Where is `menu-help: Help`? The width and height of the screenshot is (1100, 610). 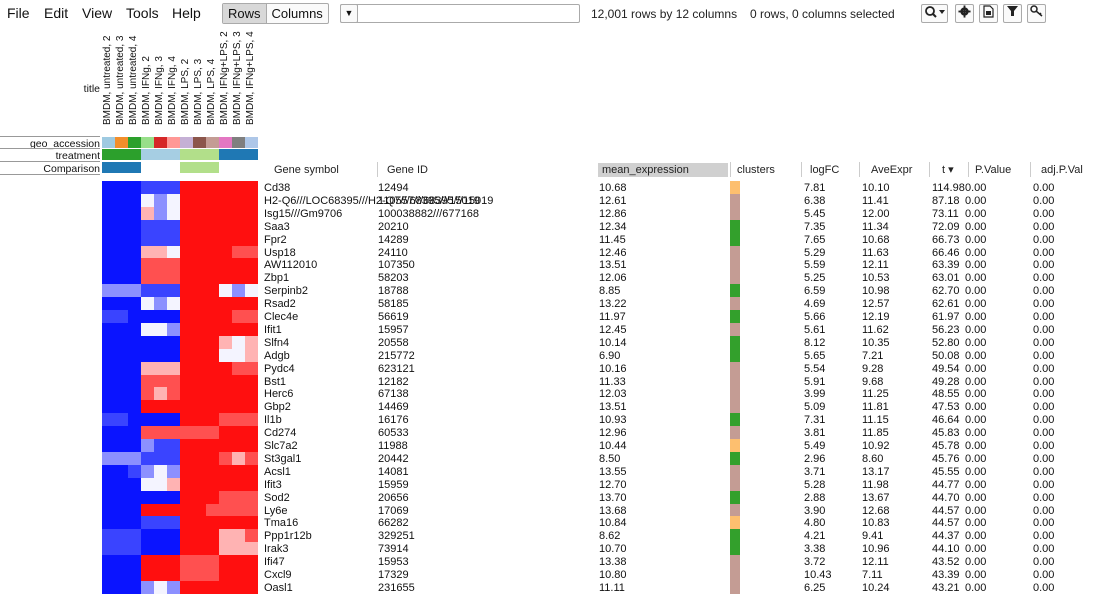
menu-help: Help is located at coordinates (186, 13).